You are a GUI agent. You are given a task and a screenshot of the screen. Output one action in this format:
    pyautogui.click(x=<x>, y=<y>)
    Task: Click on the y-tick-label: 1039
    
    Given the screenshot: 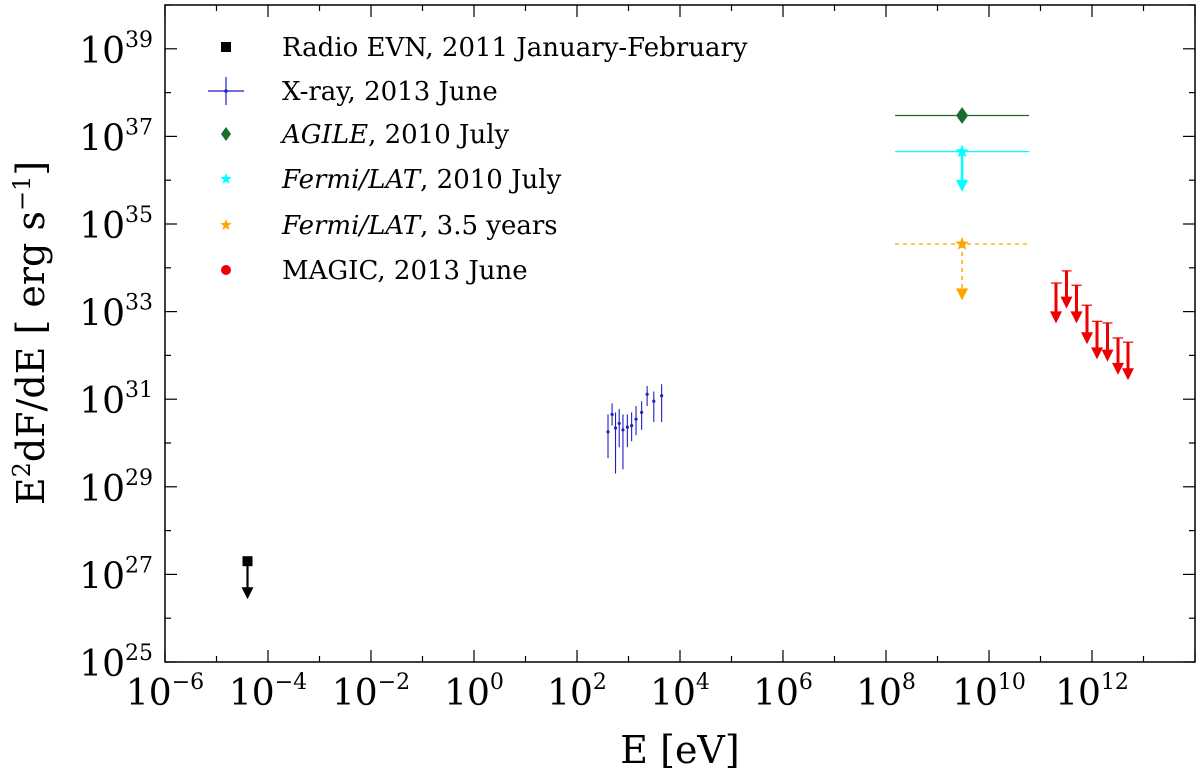 What is the action you would take?
    pyautogui.click(x=116, y=50)
    